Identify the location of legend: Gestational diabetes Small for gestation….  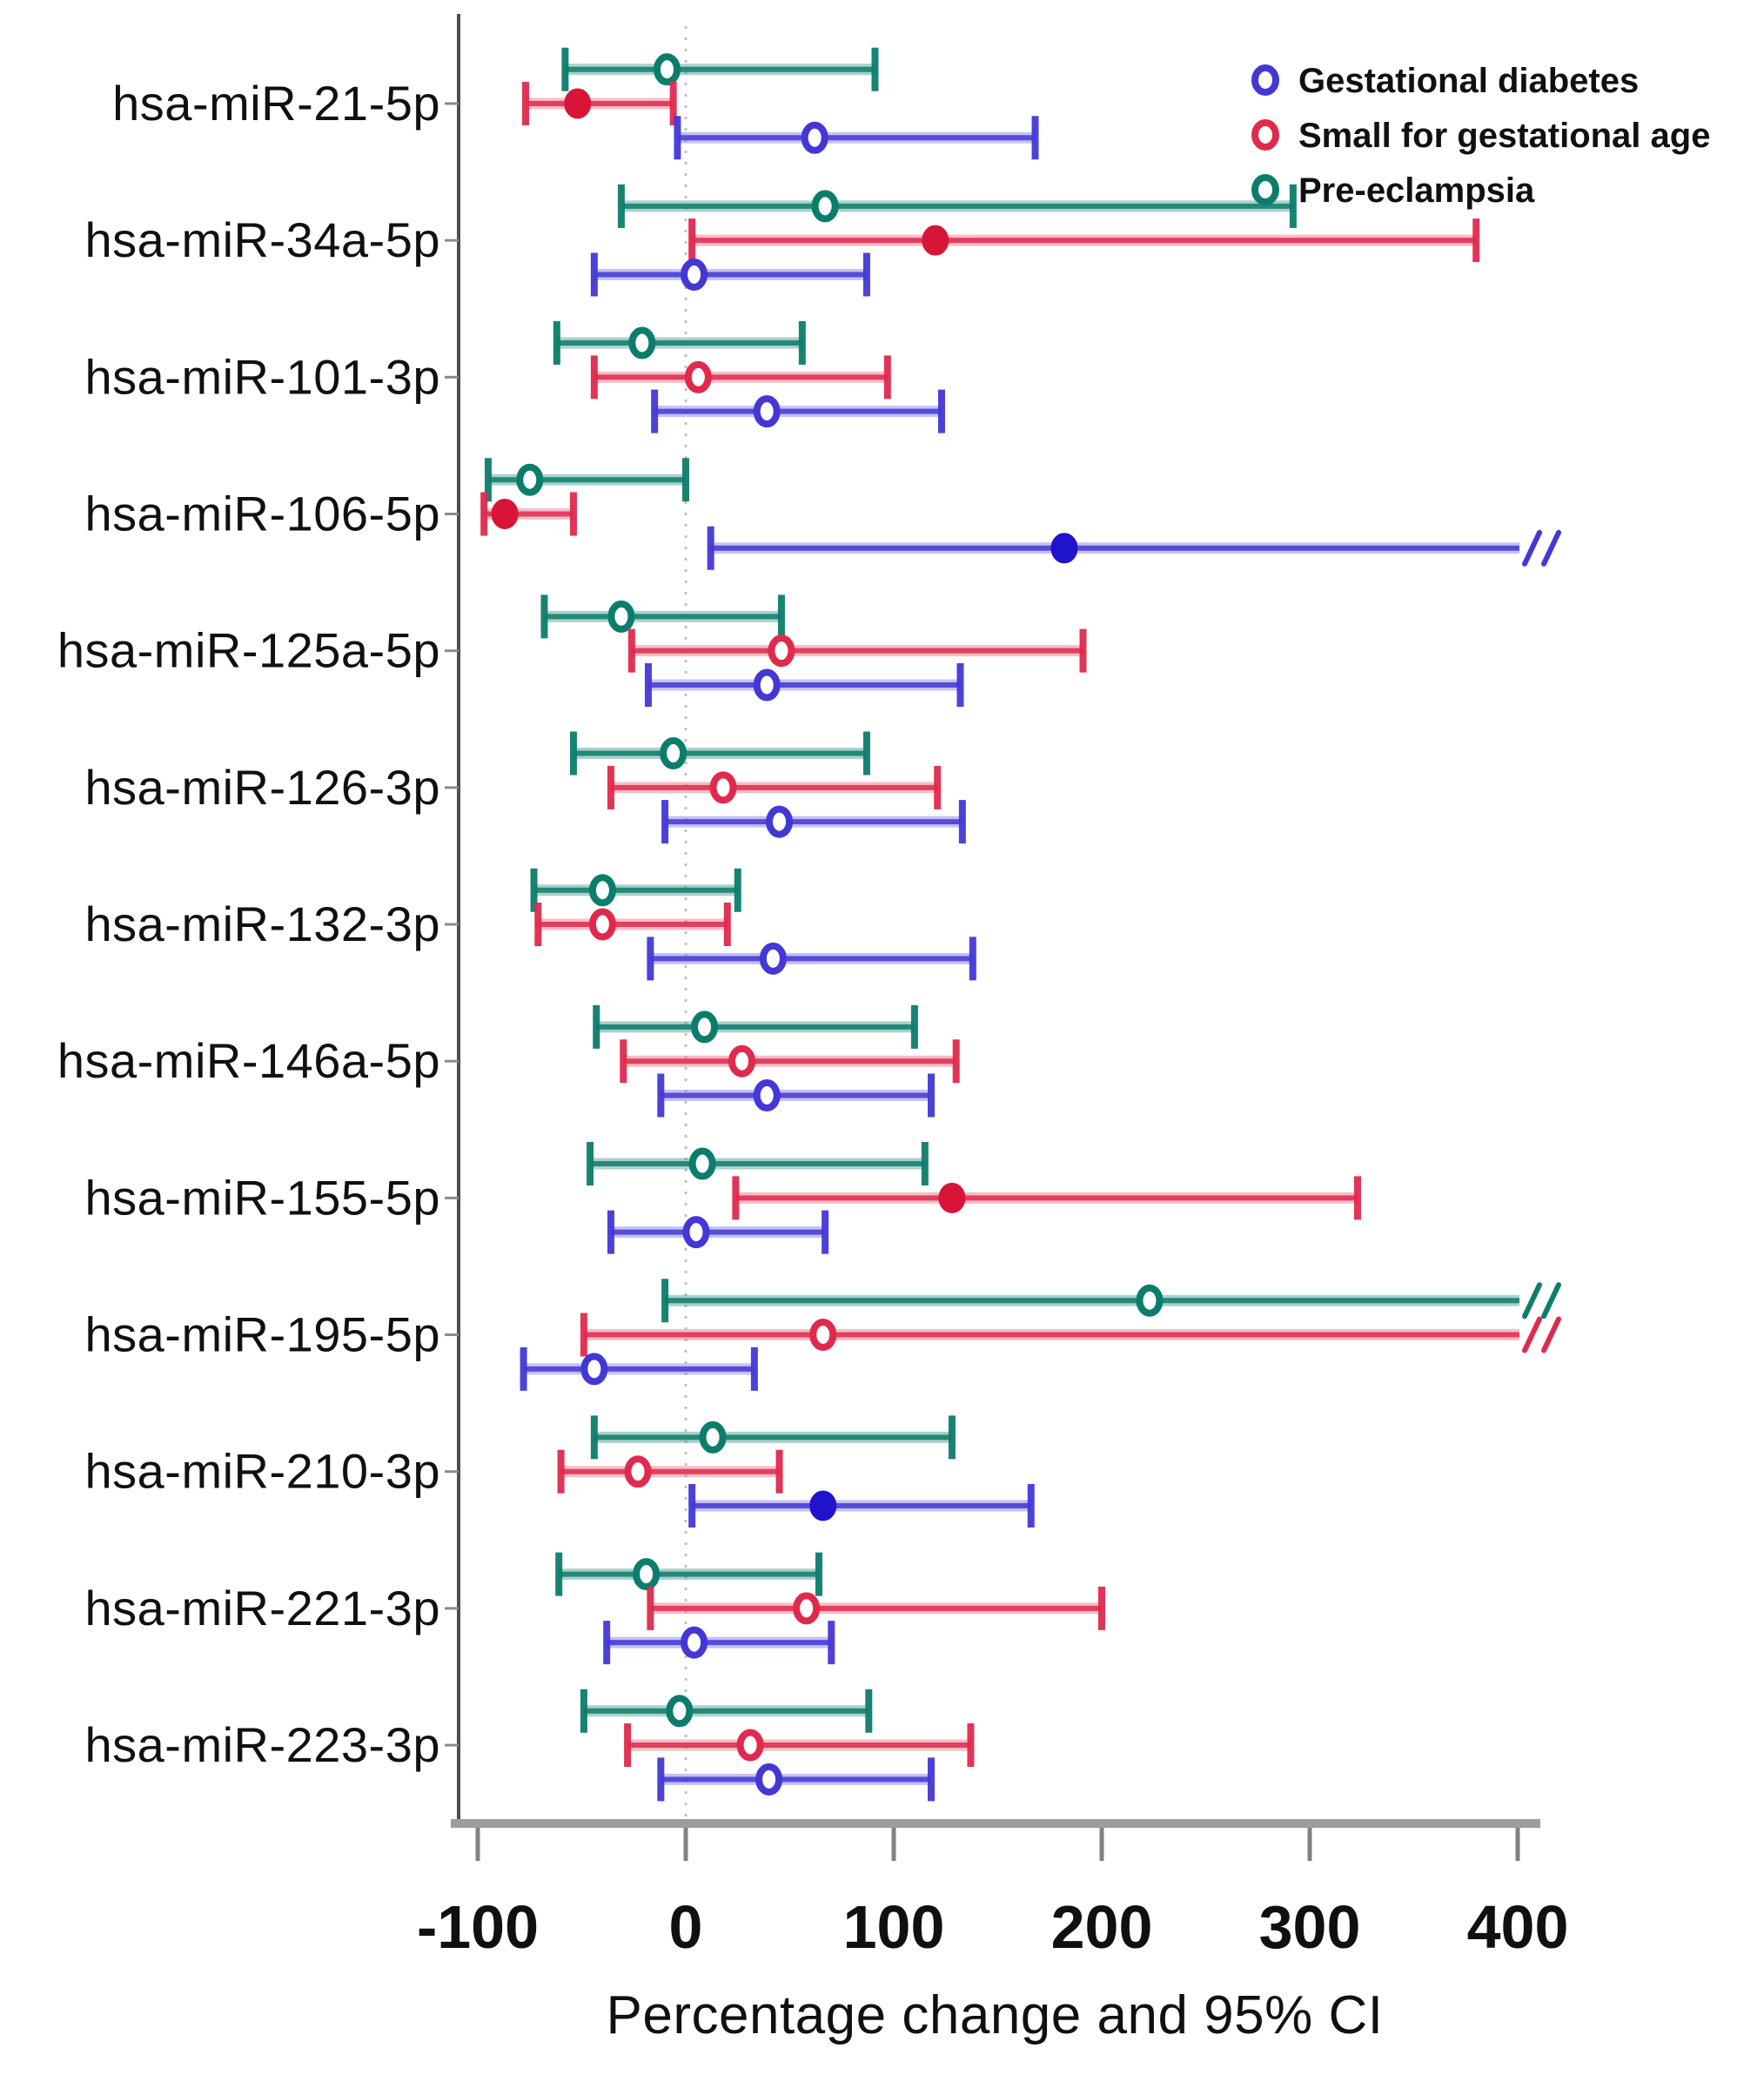
(1480, 136).